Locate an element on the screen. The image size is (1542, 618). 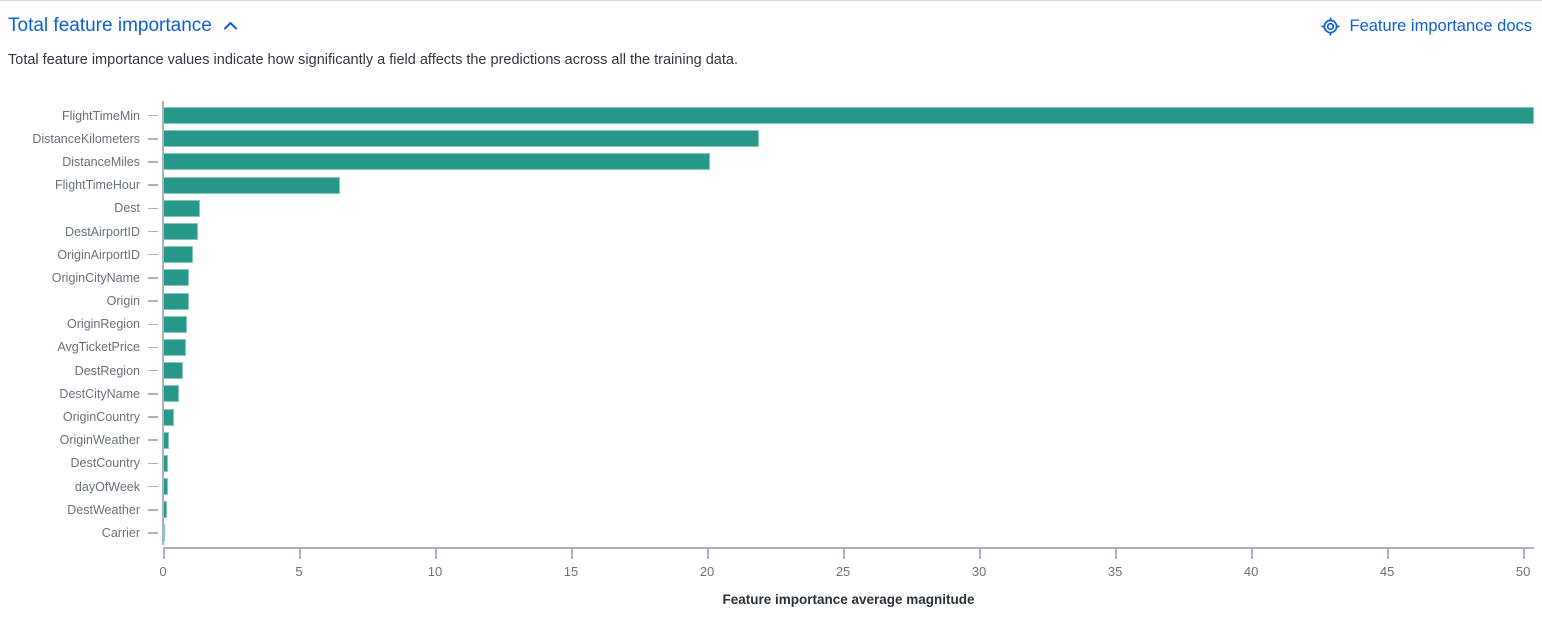
x-axis-tick-label: 50 is located at coordinates (1523, 571).